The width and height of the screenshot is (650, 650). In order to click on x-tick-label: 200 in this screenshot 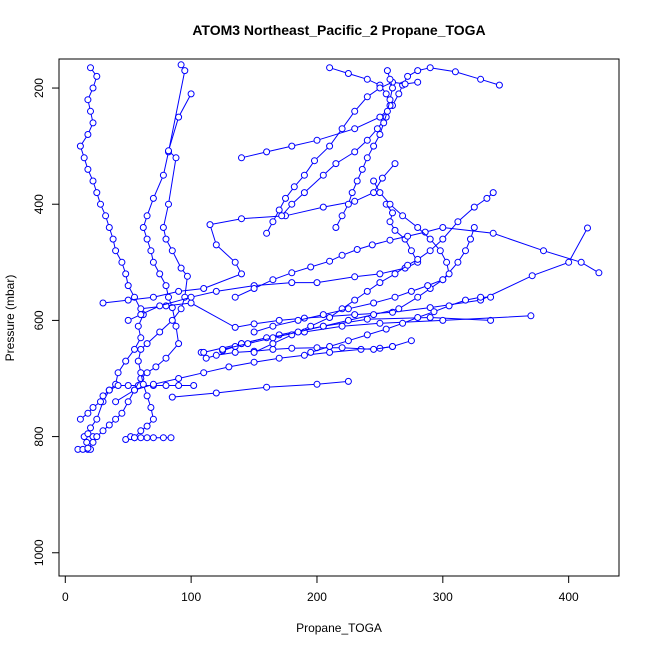, I will do `click(317, 597)`.